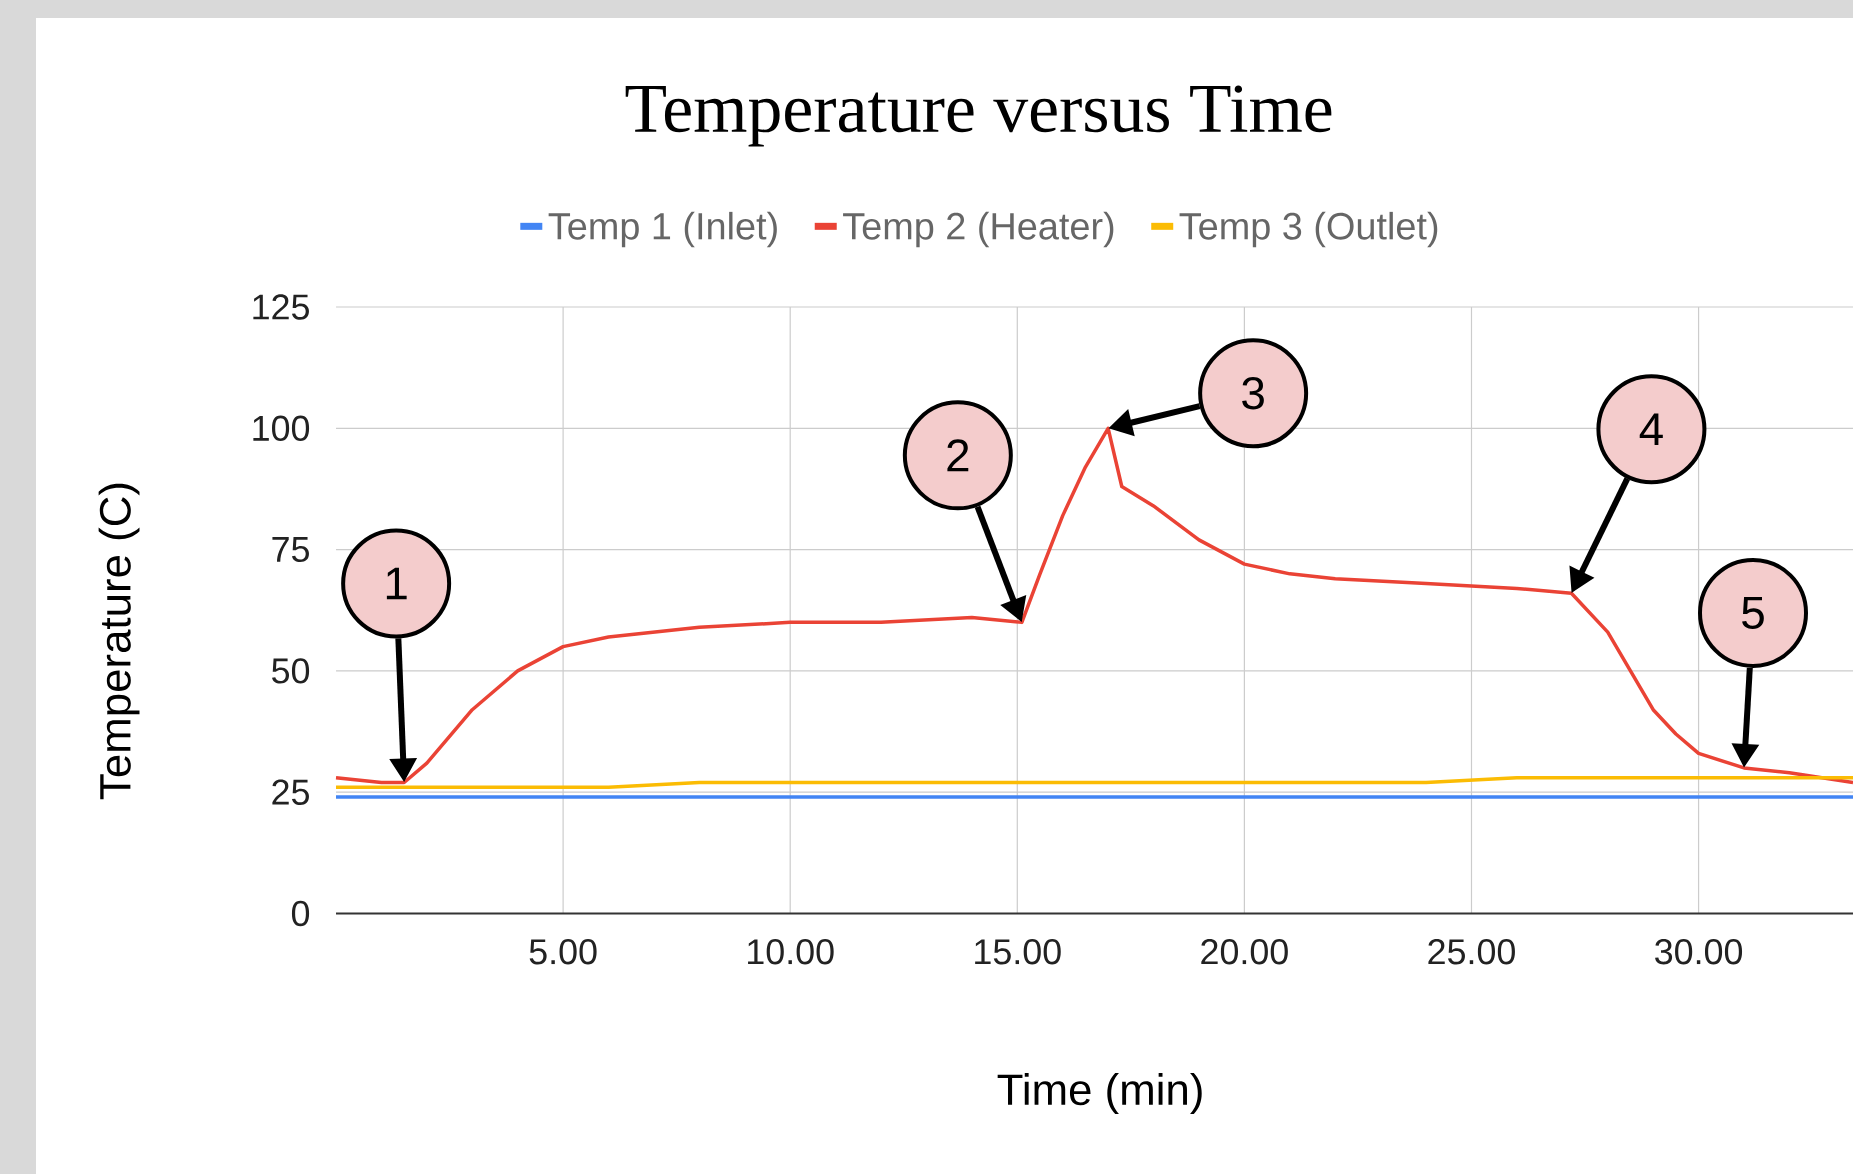 The width and height of the screenshot is (1853, 1174). Describe the element at coordinates (1099, 1093) in the screenshot. I see `x-axis-title: Time (min)` at that location.